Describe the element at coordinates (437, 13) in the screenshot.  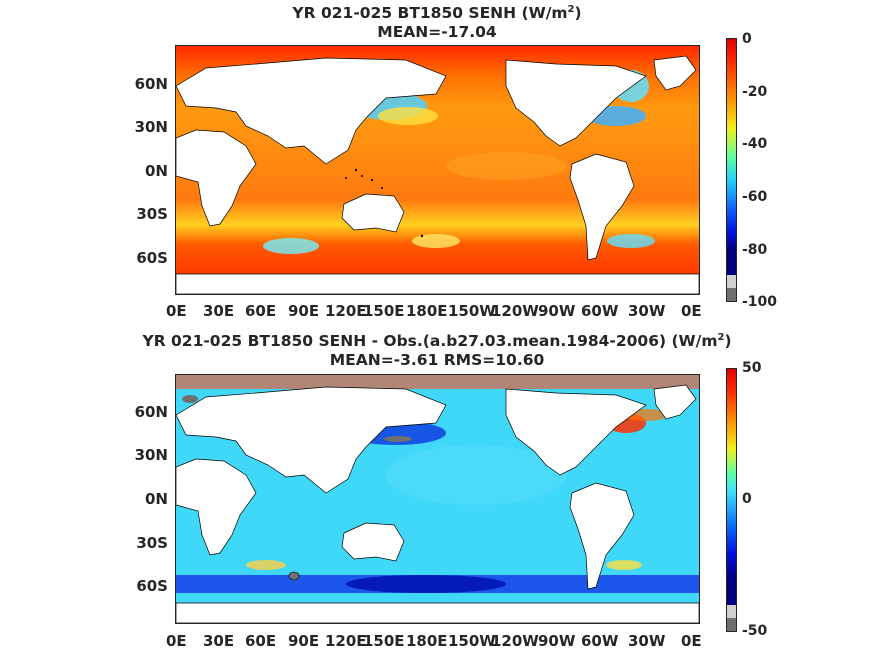
I see `top-title-line1: YR 021-025 BT1850 SENH (W/m2)` at that location.